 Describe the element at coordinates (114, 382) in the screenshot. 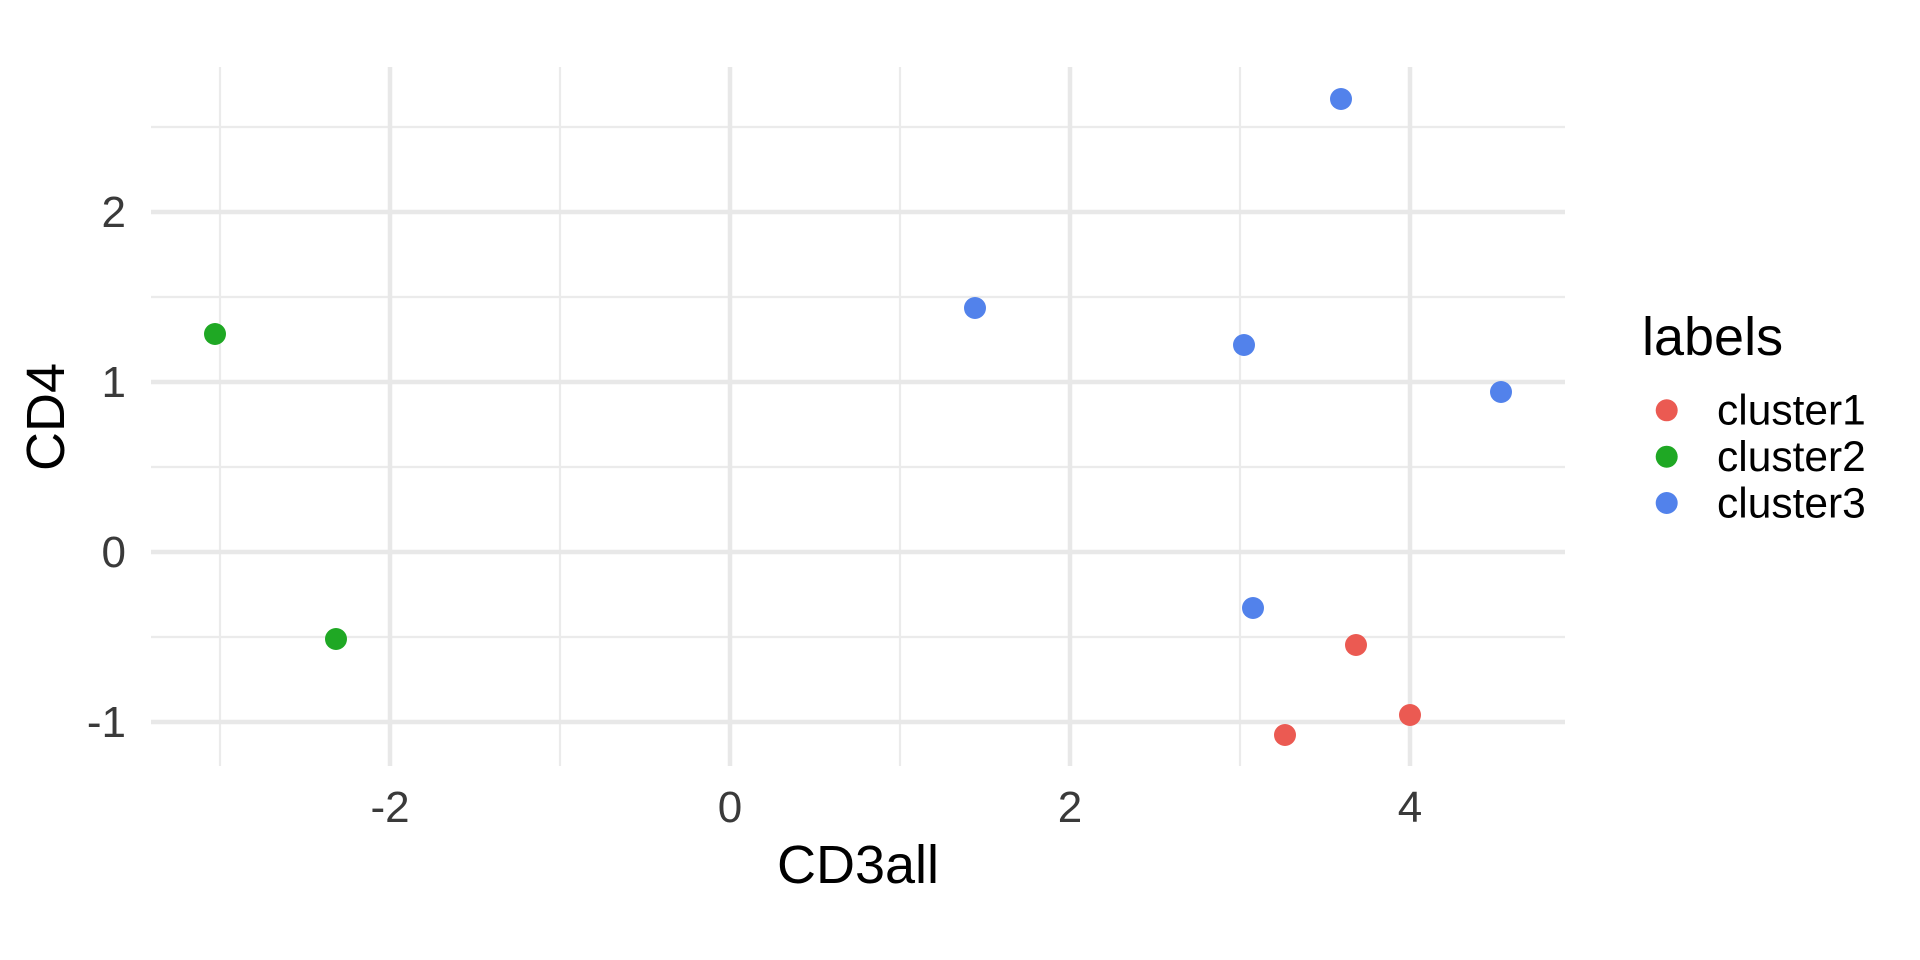

I see `svg-text: 1` at that location.